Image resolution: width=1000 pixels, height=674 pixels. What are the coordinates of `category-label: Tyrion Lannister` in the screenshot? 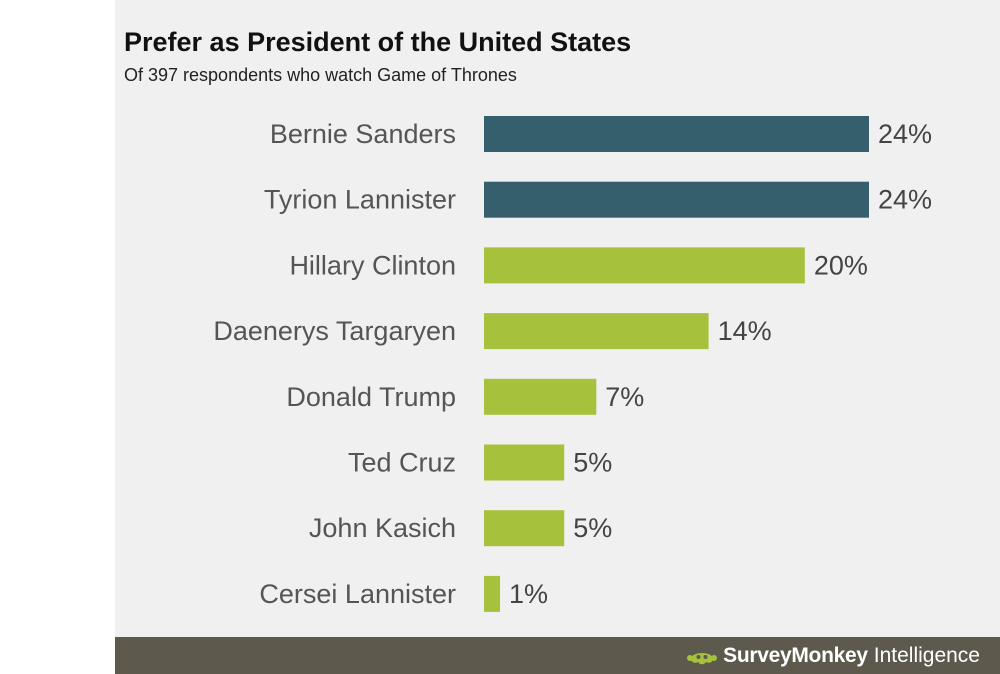 It's located at (360, 200).